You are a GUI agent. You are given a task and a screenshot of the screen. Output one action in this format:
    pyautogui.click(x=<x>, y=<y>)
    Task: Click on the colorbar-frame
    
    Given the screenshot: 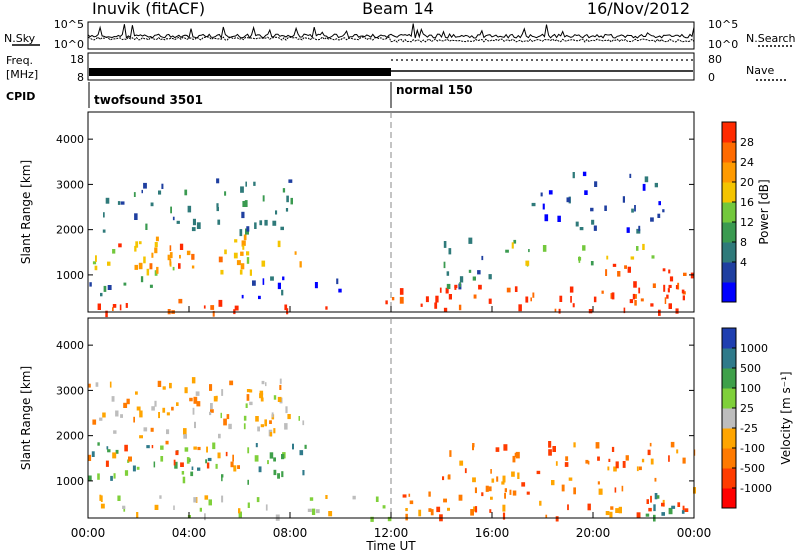 What is the action you would take?
    pyautogui.click(x=729, y=212)
    